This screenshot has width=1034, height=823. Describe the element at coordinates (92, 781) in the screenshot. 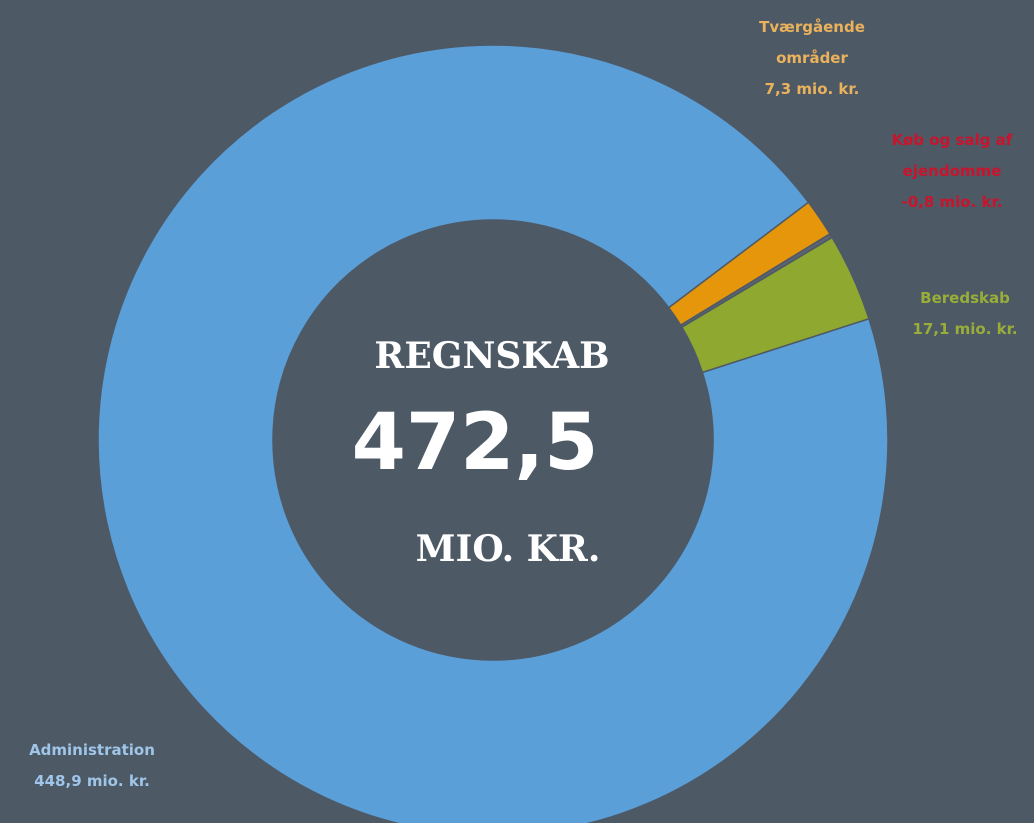

I see `value-label: 448,9 mio. kr.` at that location.